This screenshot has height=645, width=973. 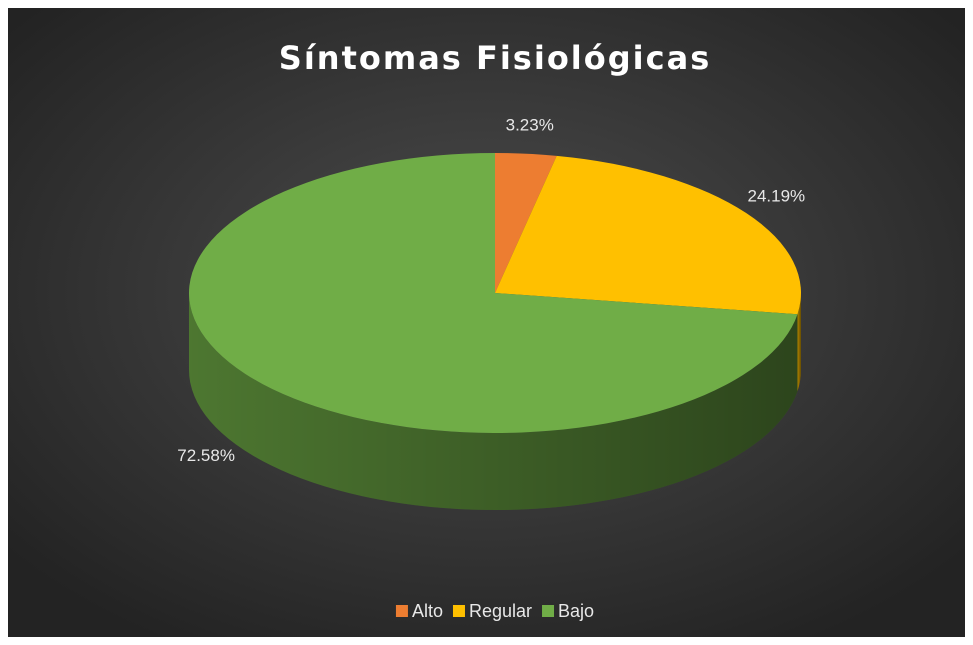 What do you see at coordinates (776, 196) in the screenshot?
I see `data-label: 24.19%` at bounding box center [776, 196].